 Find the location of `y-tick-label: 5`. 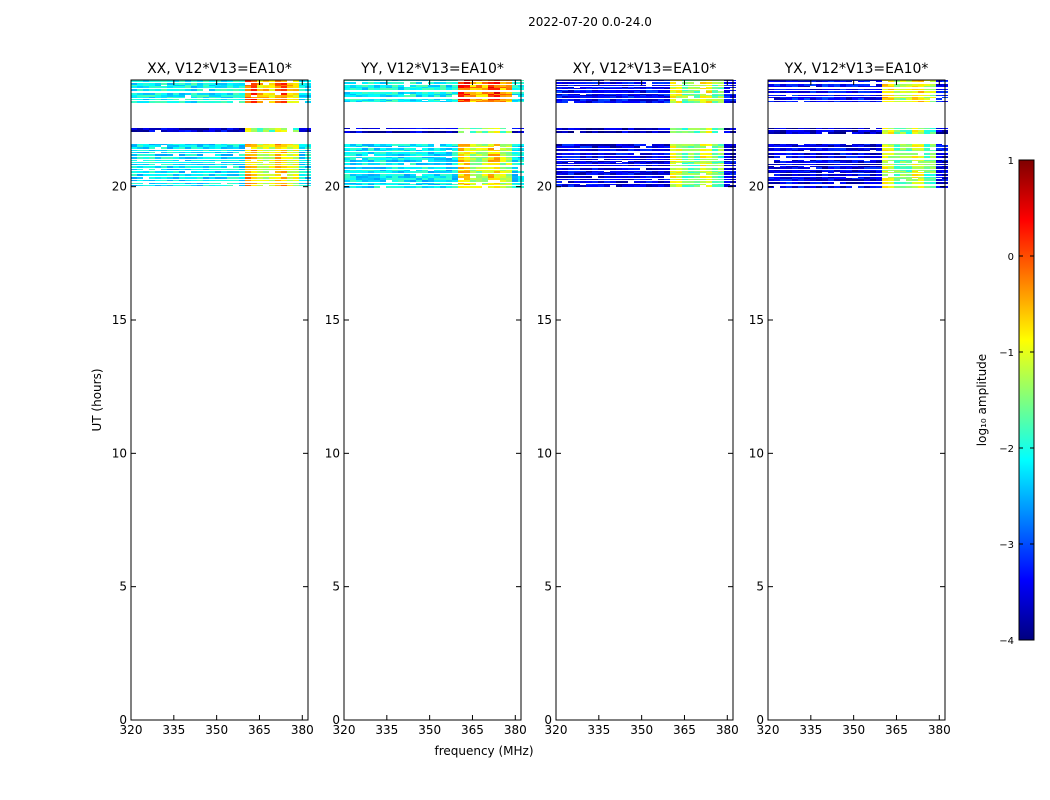

y-tick-label: 5 is located at coordinates (548, 587).